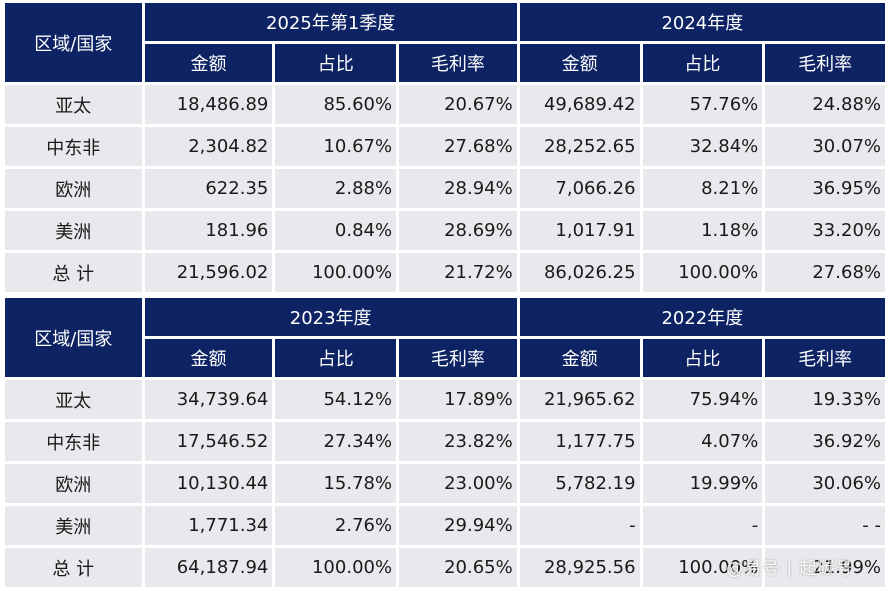 The width and height of the screenshot is (888, 591). What do you see at coordinates (579, 146) in the screenshot?
I see `amount-cell: 28,252.65` at bounding box center [579, 146].